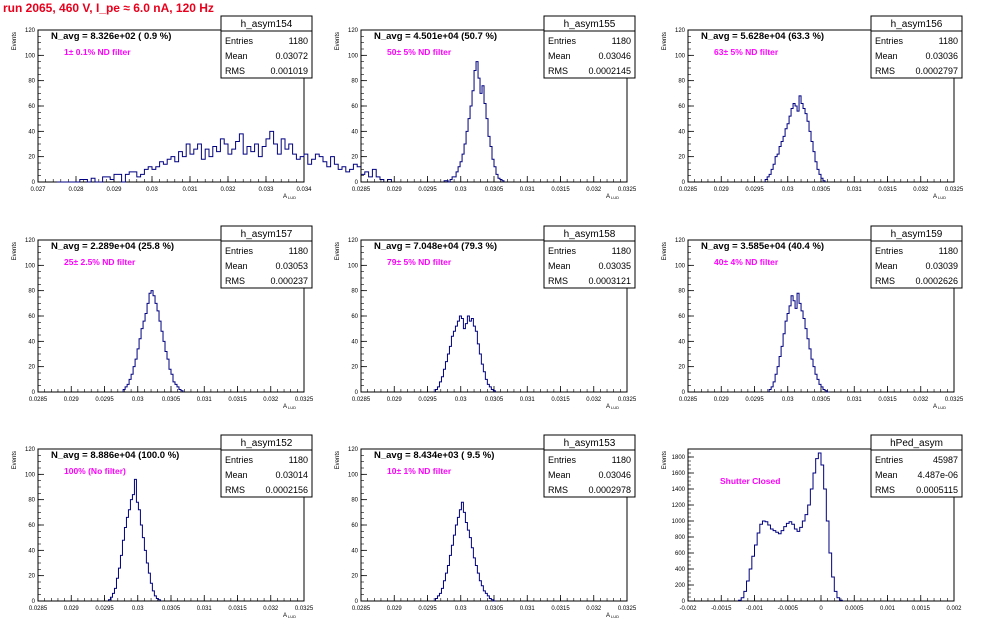  What do you see at coordinates (590, 24) in the screenshot?
I see `stats-title: h_asym155` at bounding box center [590, 24].